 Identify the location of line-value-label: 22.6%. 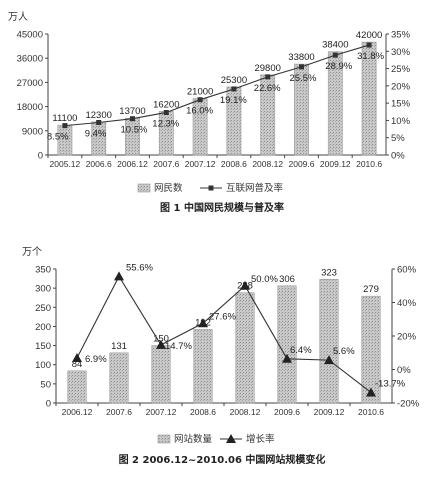
(267, 88).